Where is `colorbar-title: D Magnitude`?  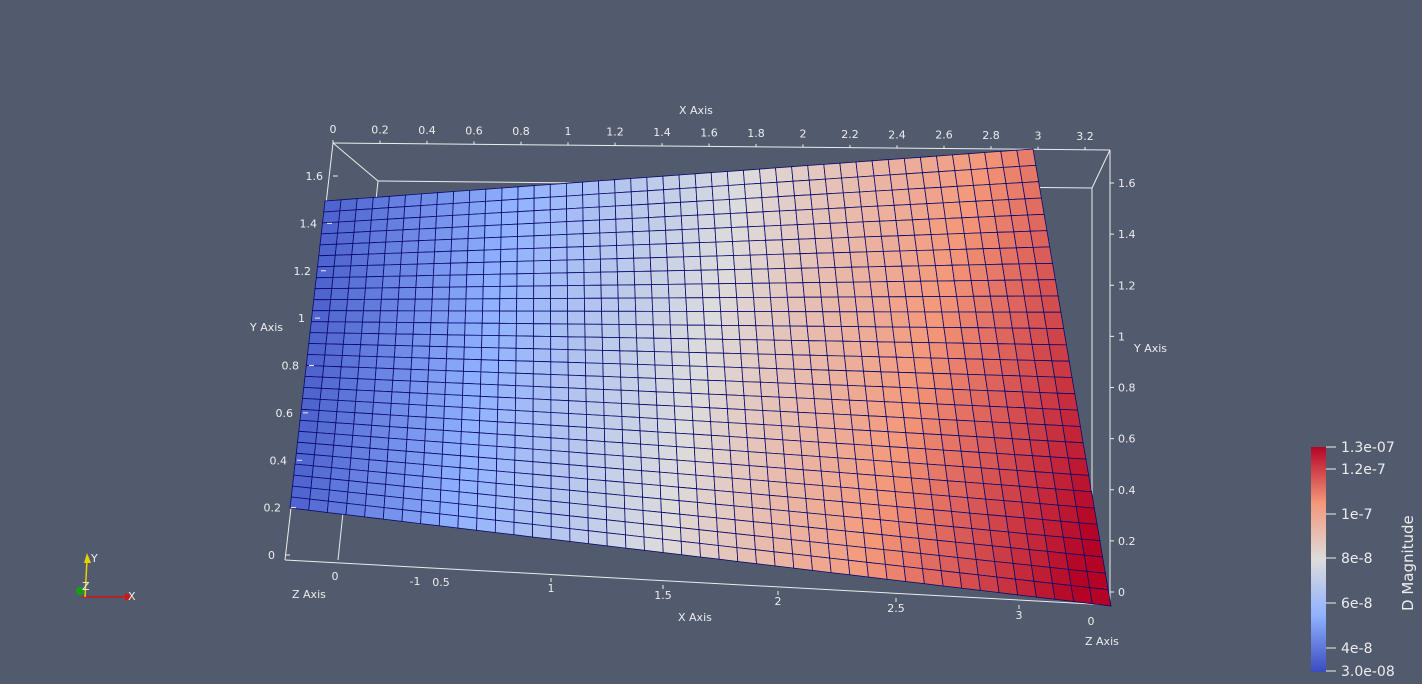
colorbar-title: D Magnitude is located at coordinates (1408, 563).